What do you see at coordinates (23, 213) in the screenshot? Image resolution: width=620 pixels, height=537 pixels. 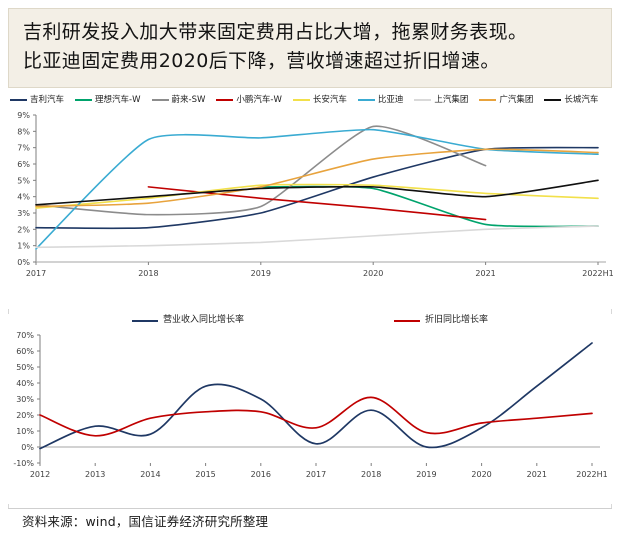 I see `y-axis-tick: 3%` at bounding box center [23, 213].